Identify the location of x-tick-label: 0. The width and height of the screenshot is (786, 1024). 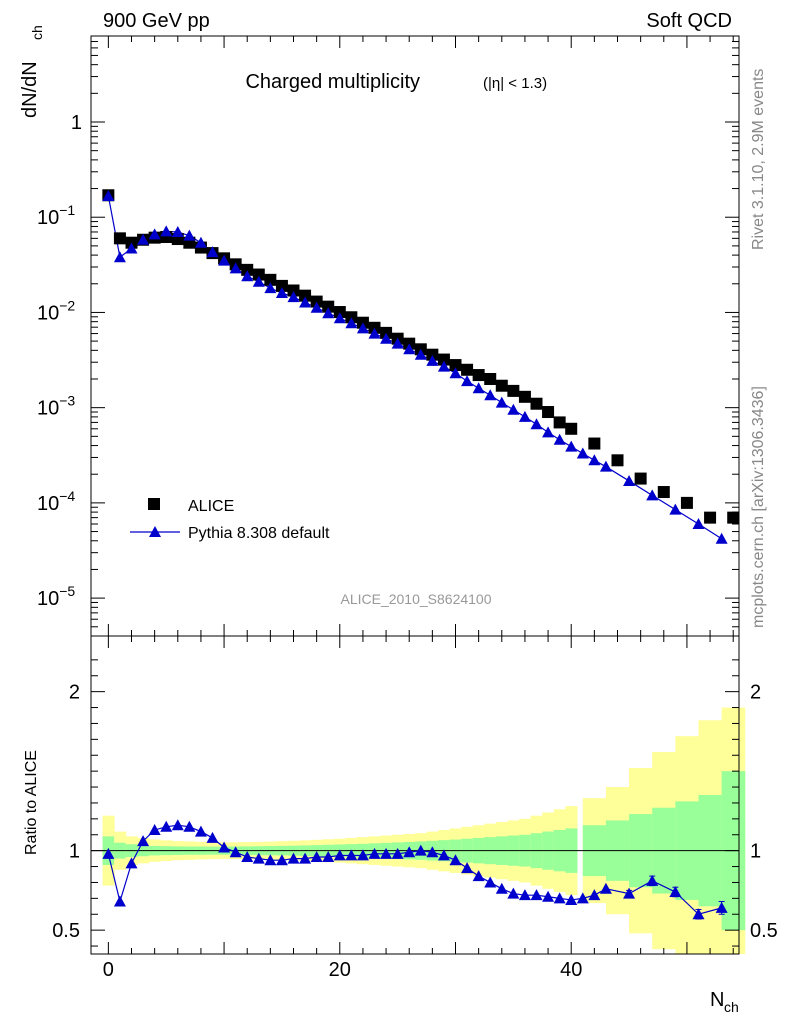
(108, 970).